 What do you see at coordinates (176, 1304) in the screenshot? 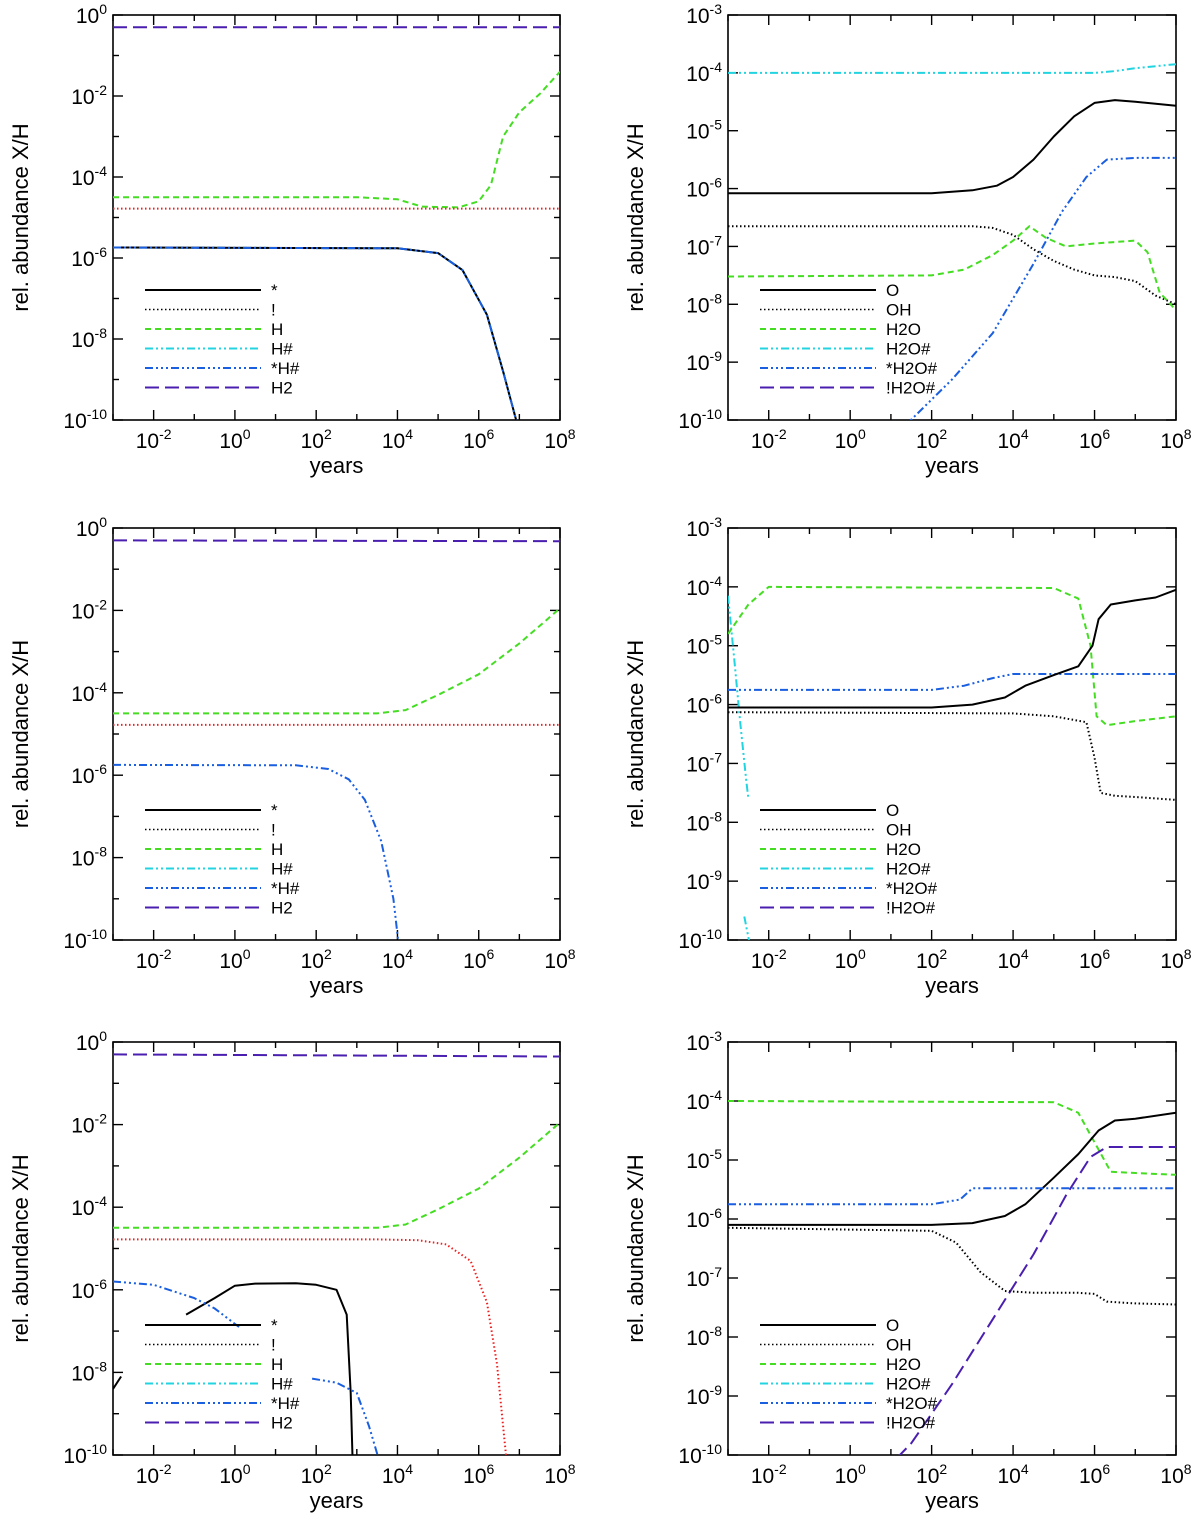
I see `series-line-*H#-a` at bounding box center [176, 1304].